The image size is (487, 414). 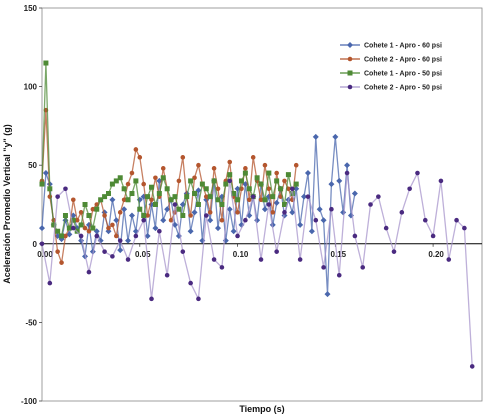 What do you see at coordinates (403, 46) in the screenshot?
I see `legend-label: Cohete 1 - Apro - 60 psi` at bounding box center [403, 46].